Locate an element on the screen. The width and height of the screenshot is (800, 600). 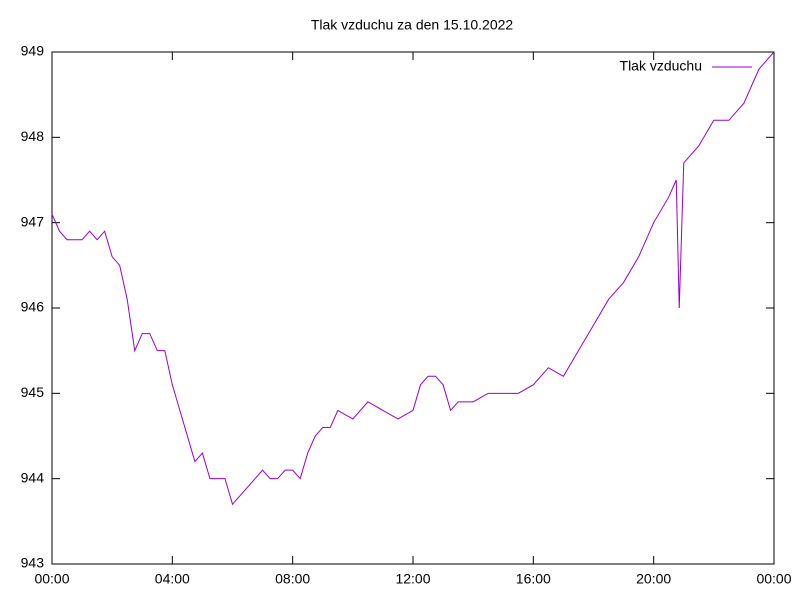
x-tick-label: 20:00 is located at coordinates (653, 579).